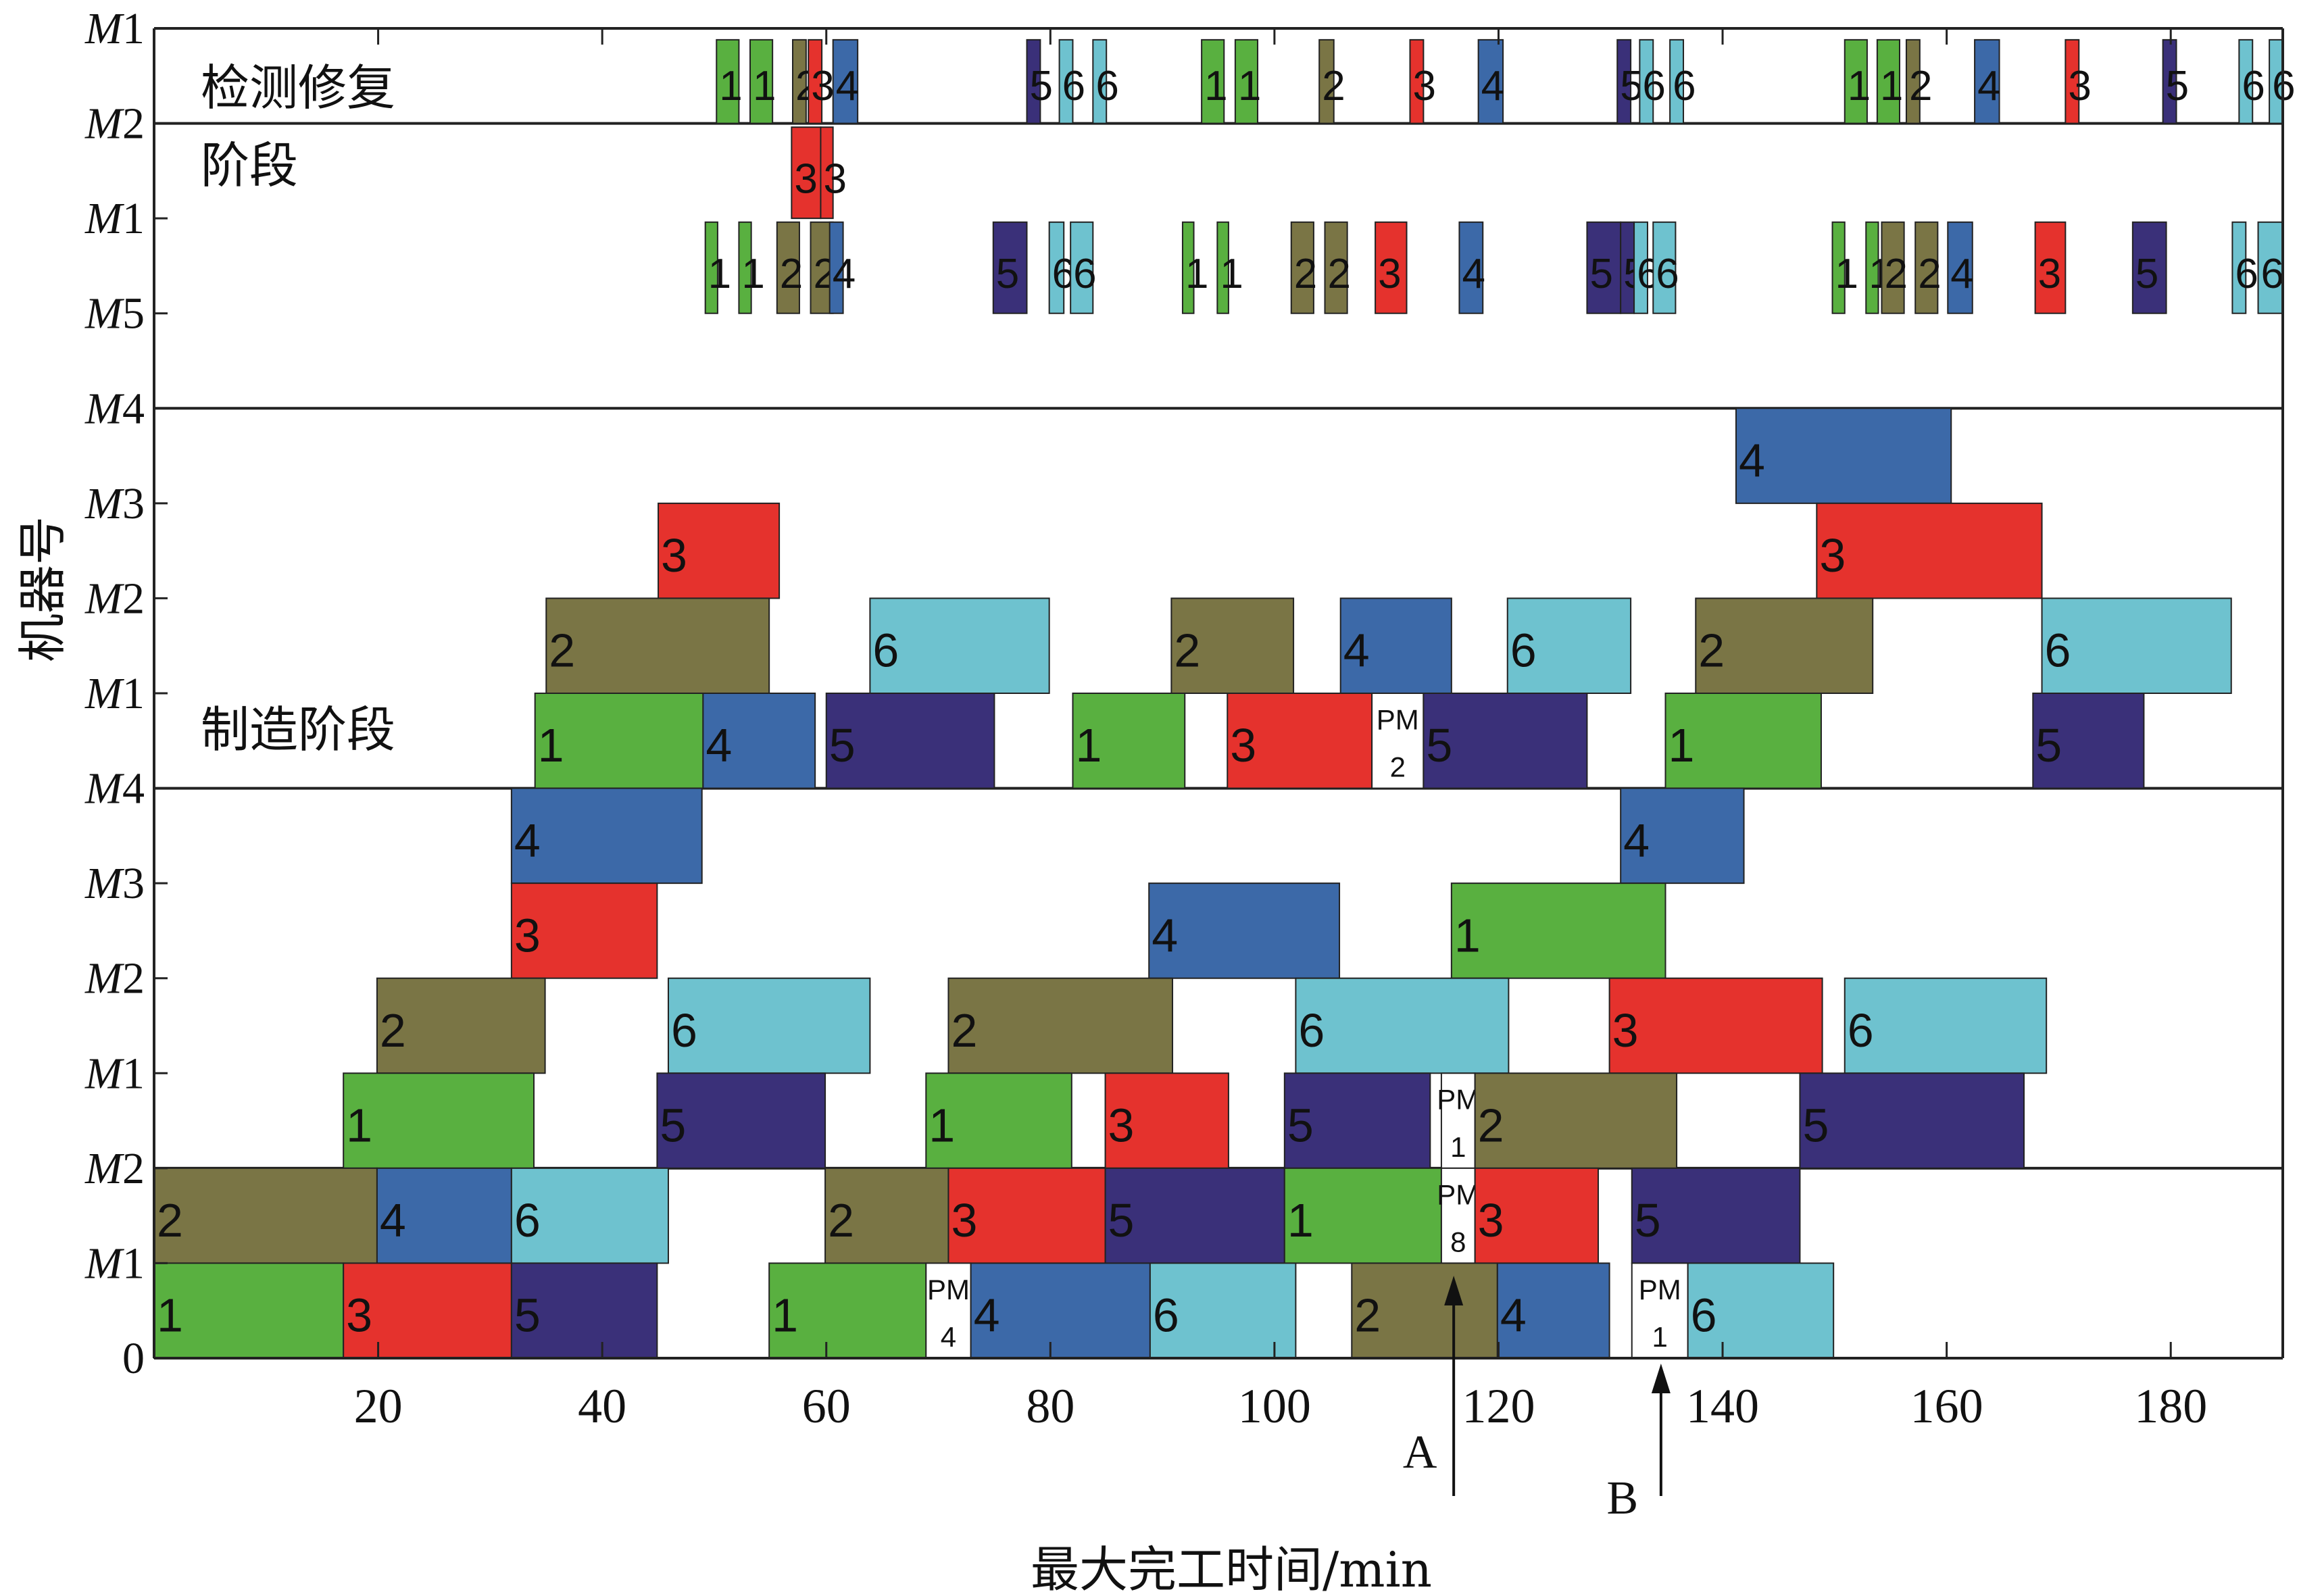 This screenshot has height=1596, width=2299. I want to click on y-tick-label-5: M3, so click(114, 504).